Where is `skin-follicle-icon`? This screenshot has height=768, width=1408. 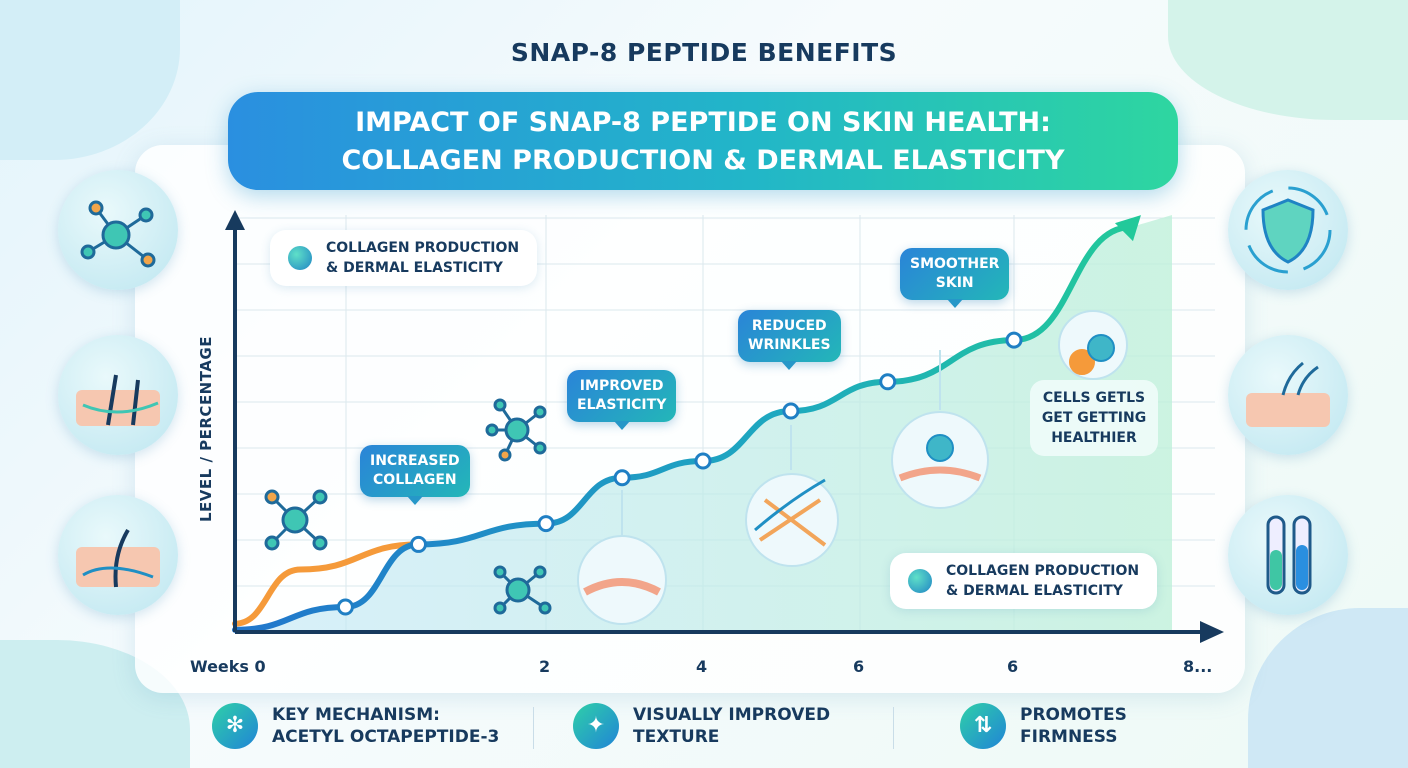 skin-follicle-icon is located at coordinates (118, 555).